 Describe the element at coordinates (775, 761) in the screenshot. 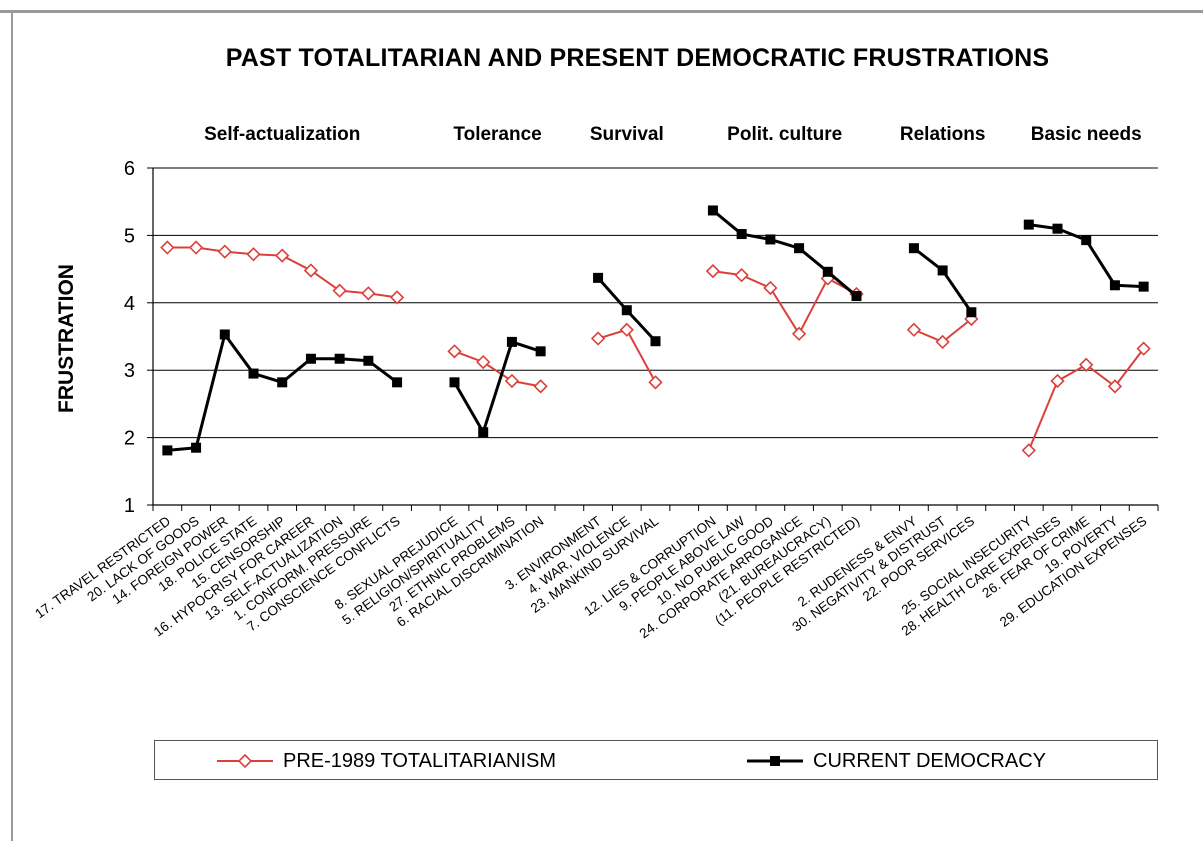

I see `legend-marker-square-icon` at that location.